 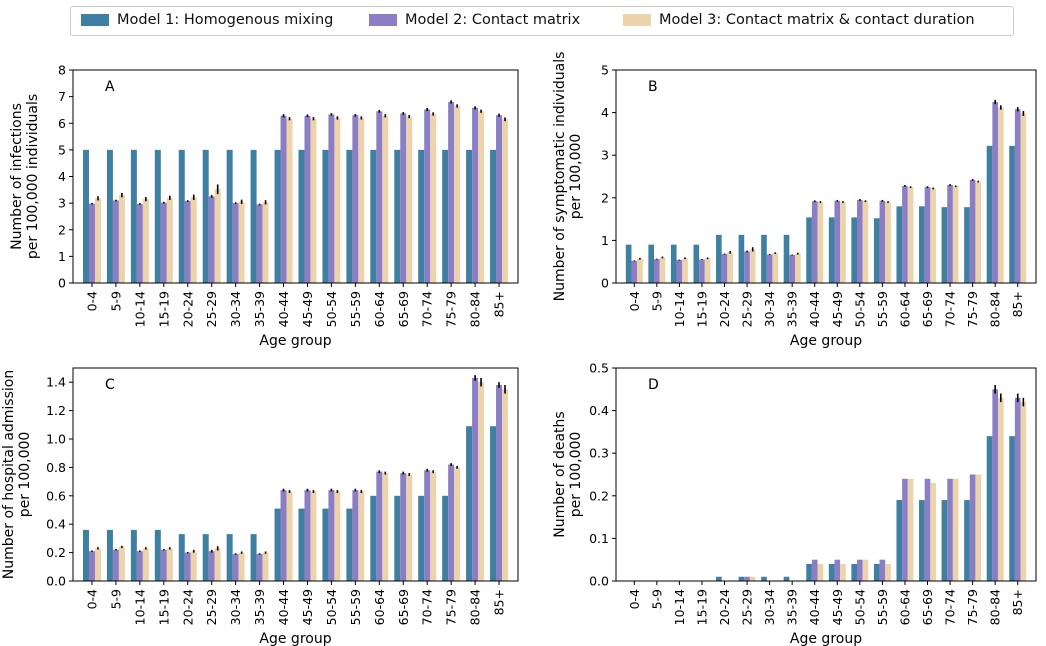 I want to click on y-axis-label-line: per 100,000 individuals, so click(x=33, y=176).